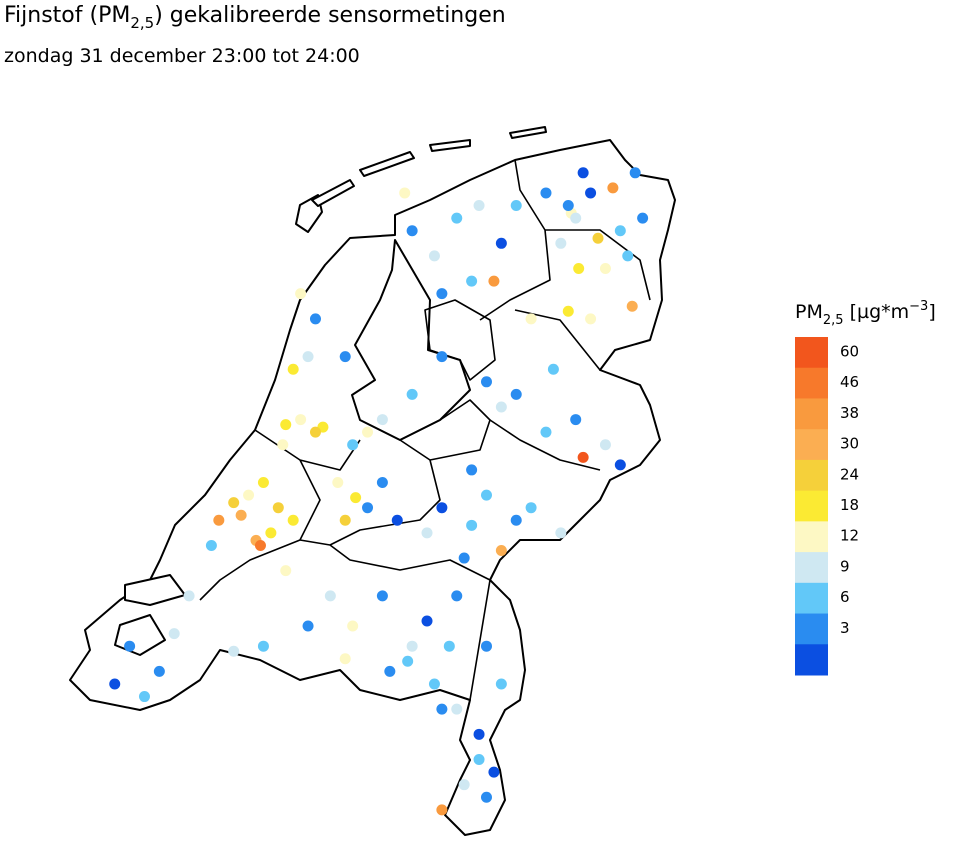  I want to click on legend-title-subscript: 2,5, so click(833, 320).